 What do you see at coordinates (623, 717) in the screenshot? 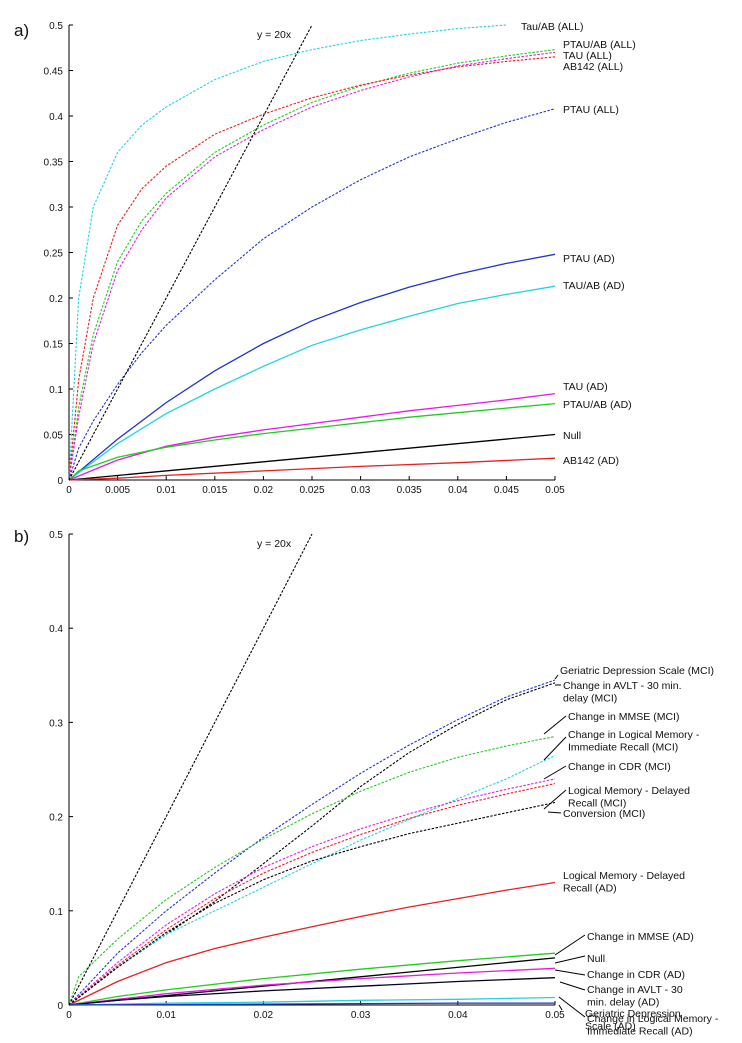
I see `series-label-change-in-mmse-mci: Change in MMSE (MCI)` at bounding box center [623, 717].